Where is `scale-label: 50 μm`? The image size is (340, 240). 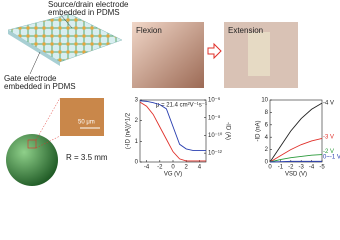 scale-label: 50 μm is located at coordinates (86, 123).